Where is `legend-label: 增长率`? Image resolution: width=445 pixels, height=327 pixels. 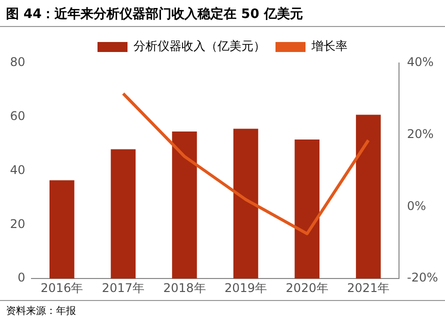
legend-label: 增长率 is located at coordinates (329, 46).